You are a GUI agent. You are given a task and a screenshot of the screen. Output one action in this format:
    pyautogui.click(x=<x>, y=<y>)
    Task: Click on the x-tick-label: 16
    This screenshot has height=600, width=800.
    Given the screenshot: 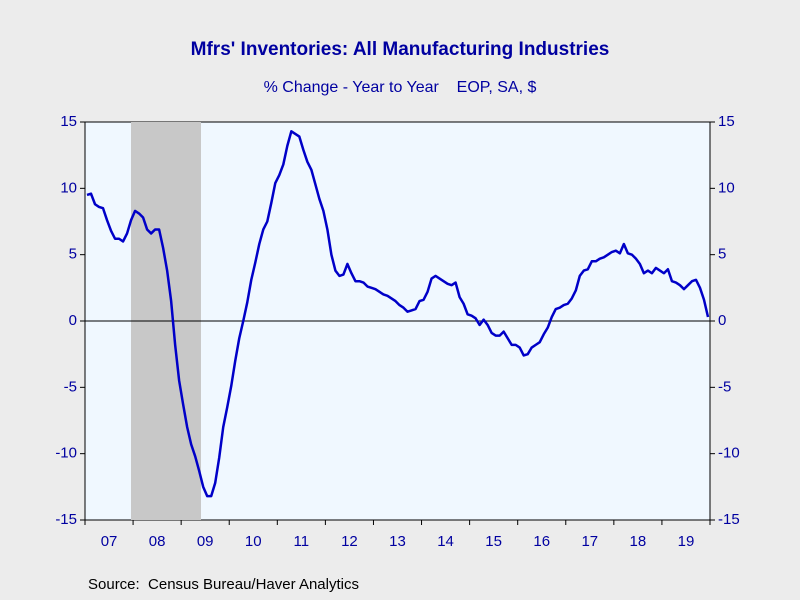 What is the action you would take?
    pyautogui.click(x=541, y=541)
    